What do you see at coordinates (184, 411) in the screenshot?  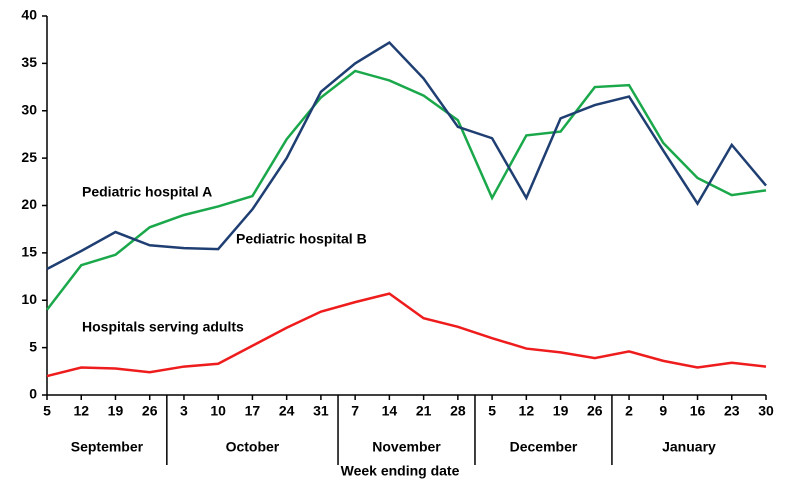 I see `x-tick-label: 3` at bounding box center [184, 411].